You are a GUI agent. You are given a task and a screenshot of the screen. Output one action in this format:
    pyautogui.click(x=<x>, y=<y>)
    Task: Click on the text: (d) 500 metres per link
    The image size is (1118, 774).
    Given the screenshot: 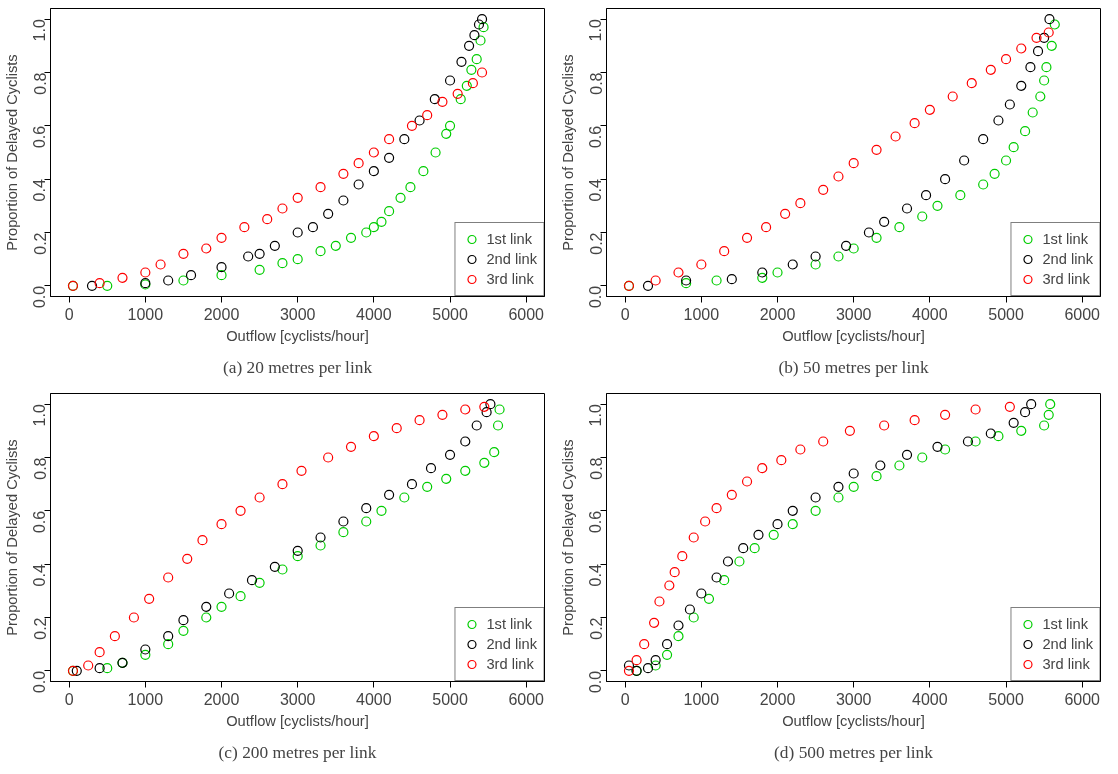 What is the action you would take?
    pyautogui.click(x=854, y=752)
    